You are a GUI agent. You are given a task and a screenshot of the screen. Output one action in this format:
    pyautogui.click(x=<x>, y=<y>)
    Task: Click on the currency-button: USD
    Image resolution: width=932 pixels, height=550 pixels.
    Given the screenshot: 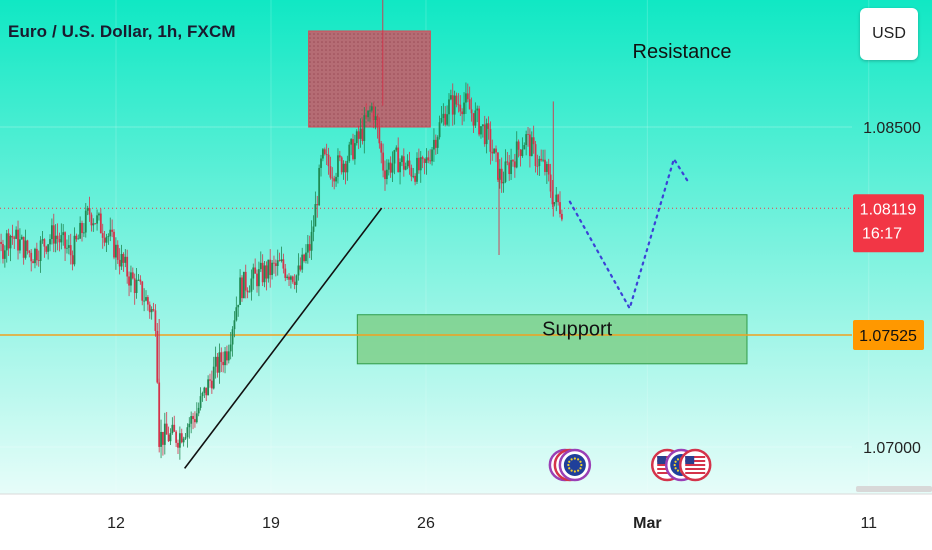 What is the action you would take?
    pyautogui.click(x=889, y=34)
    